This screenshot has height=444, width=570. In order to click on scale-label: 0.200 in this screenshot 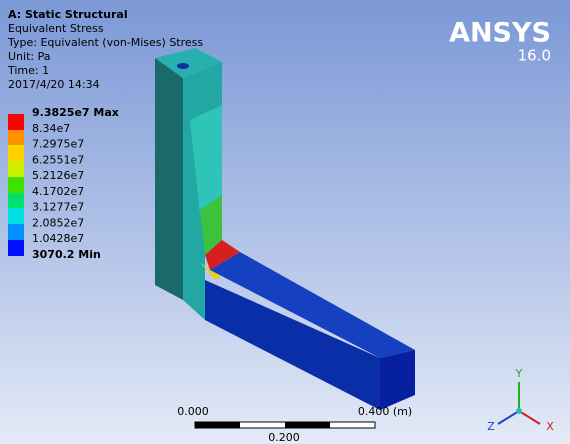, I will do `click(284, 437)`.